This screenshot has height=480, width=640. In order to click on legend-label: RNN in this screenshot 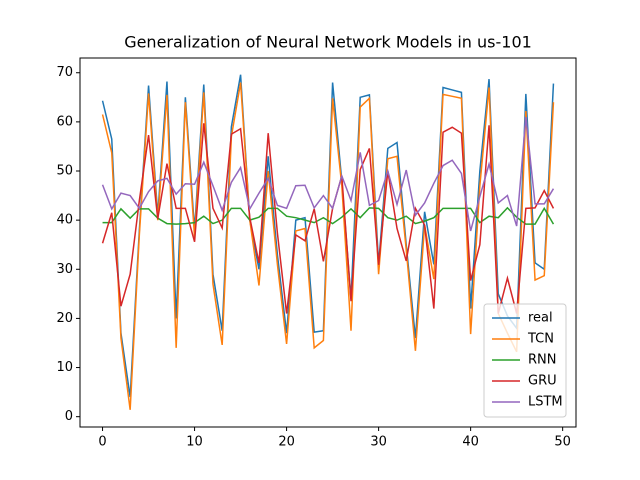, I will do `click(542, 360)`.